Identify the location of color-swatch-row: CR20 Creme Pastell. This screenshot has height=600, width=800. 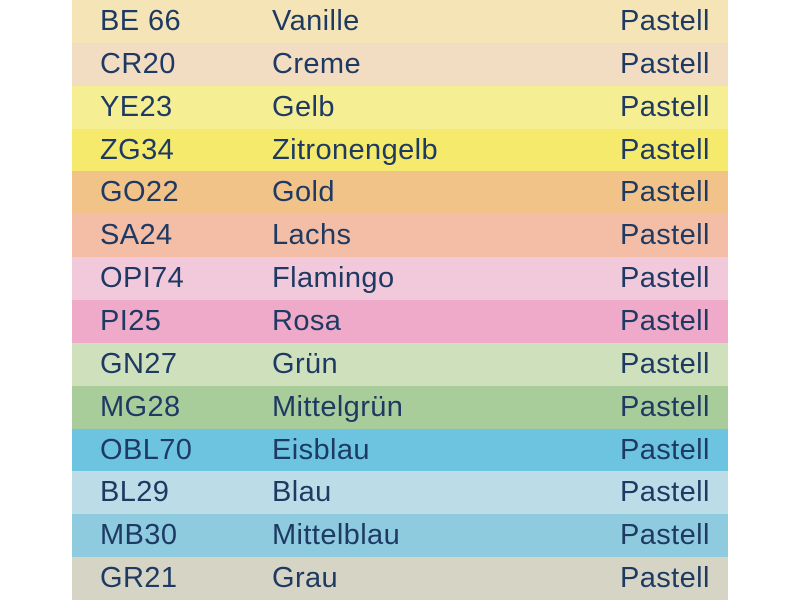
(400, 64).